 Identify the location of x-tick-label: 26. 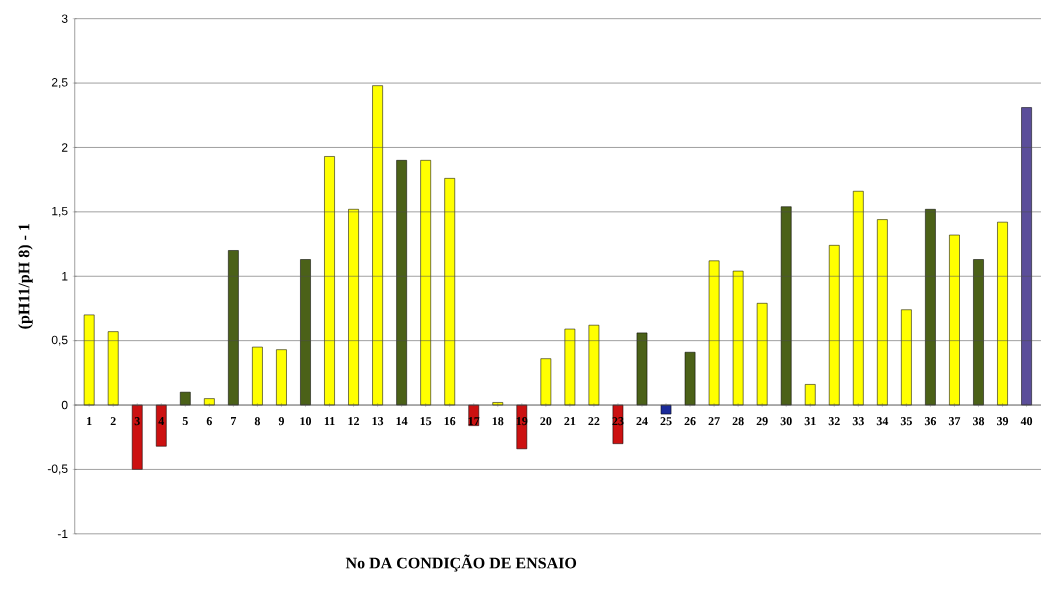
(690, 421).